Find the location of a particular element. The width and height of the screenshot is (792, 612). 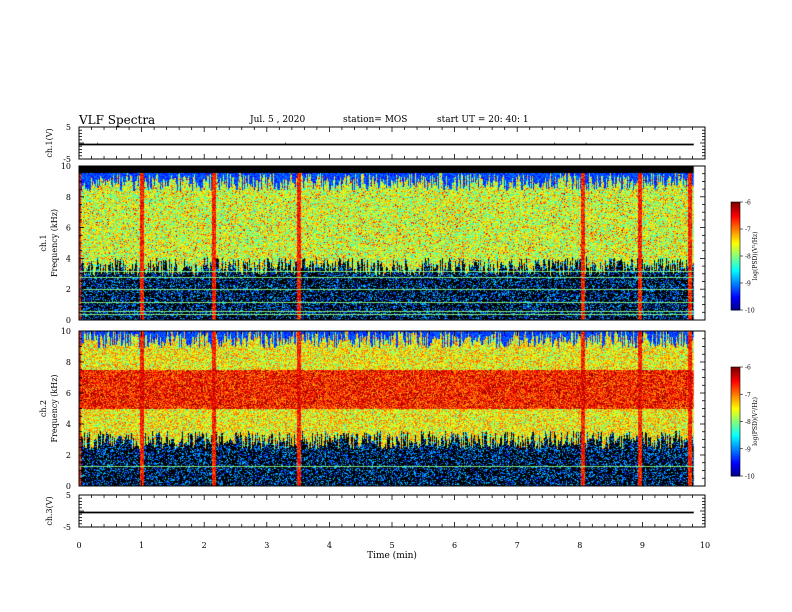

y-tick-label-0: 5 is located at coordinates (68, 127).